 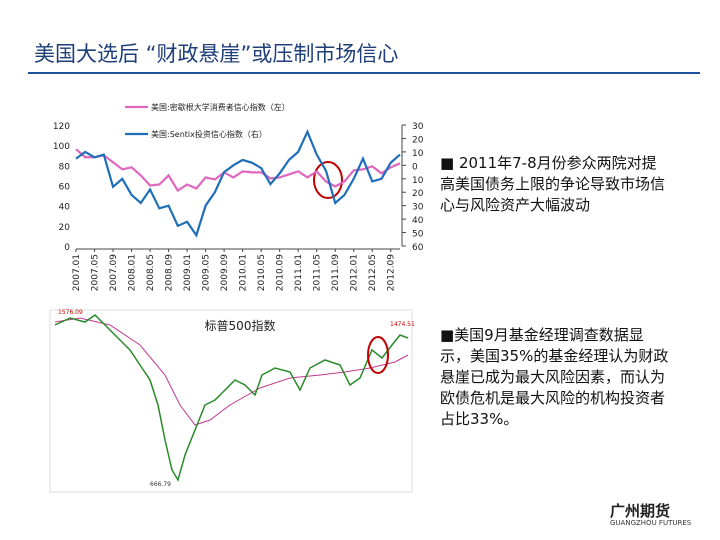 I want to click on x-tick-label: 2007.01, so click(x=77, y=272).